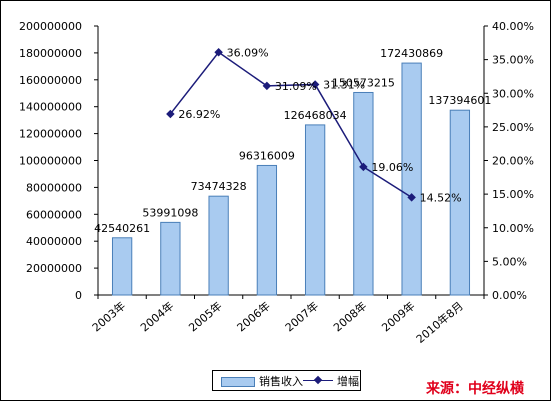 The width and height of the screenshot is (551, 401). Describe the element at coordinates (238, 382) in the screenshot. I see `legend-bar-swatch` at that location.